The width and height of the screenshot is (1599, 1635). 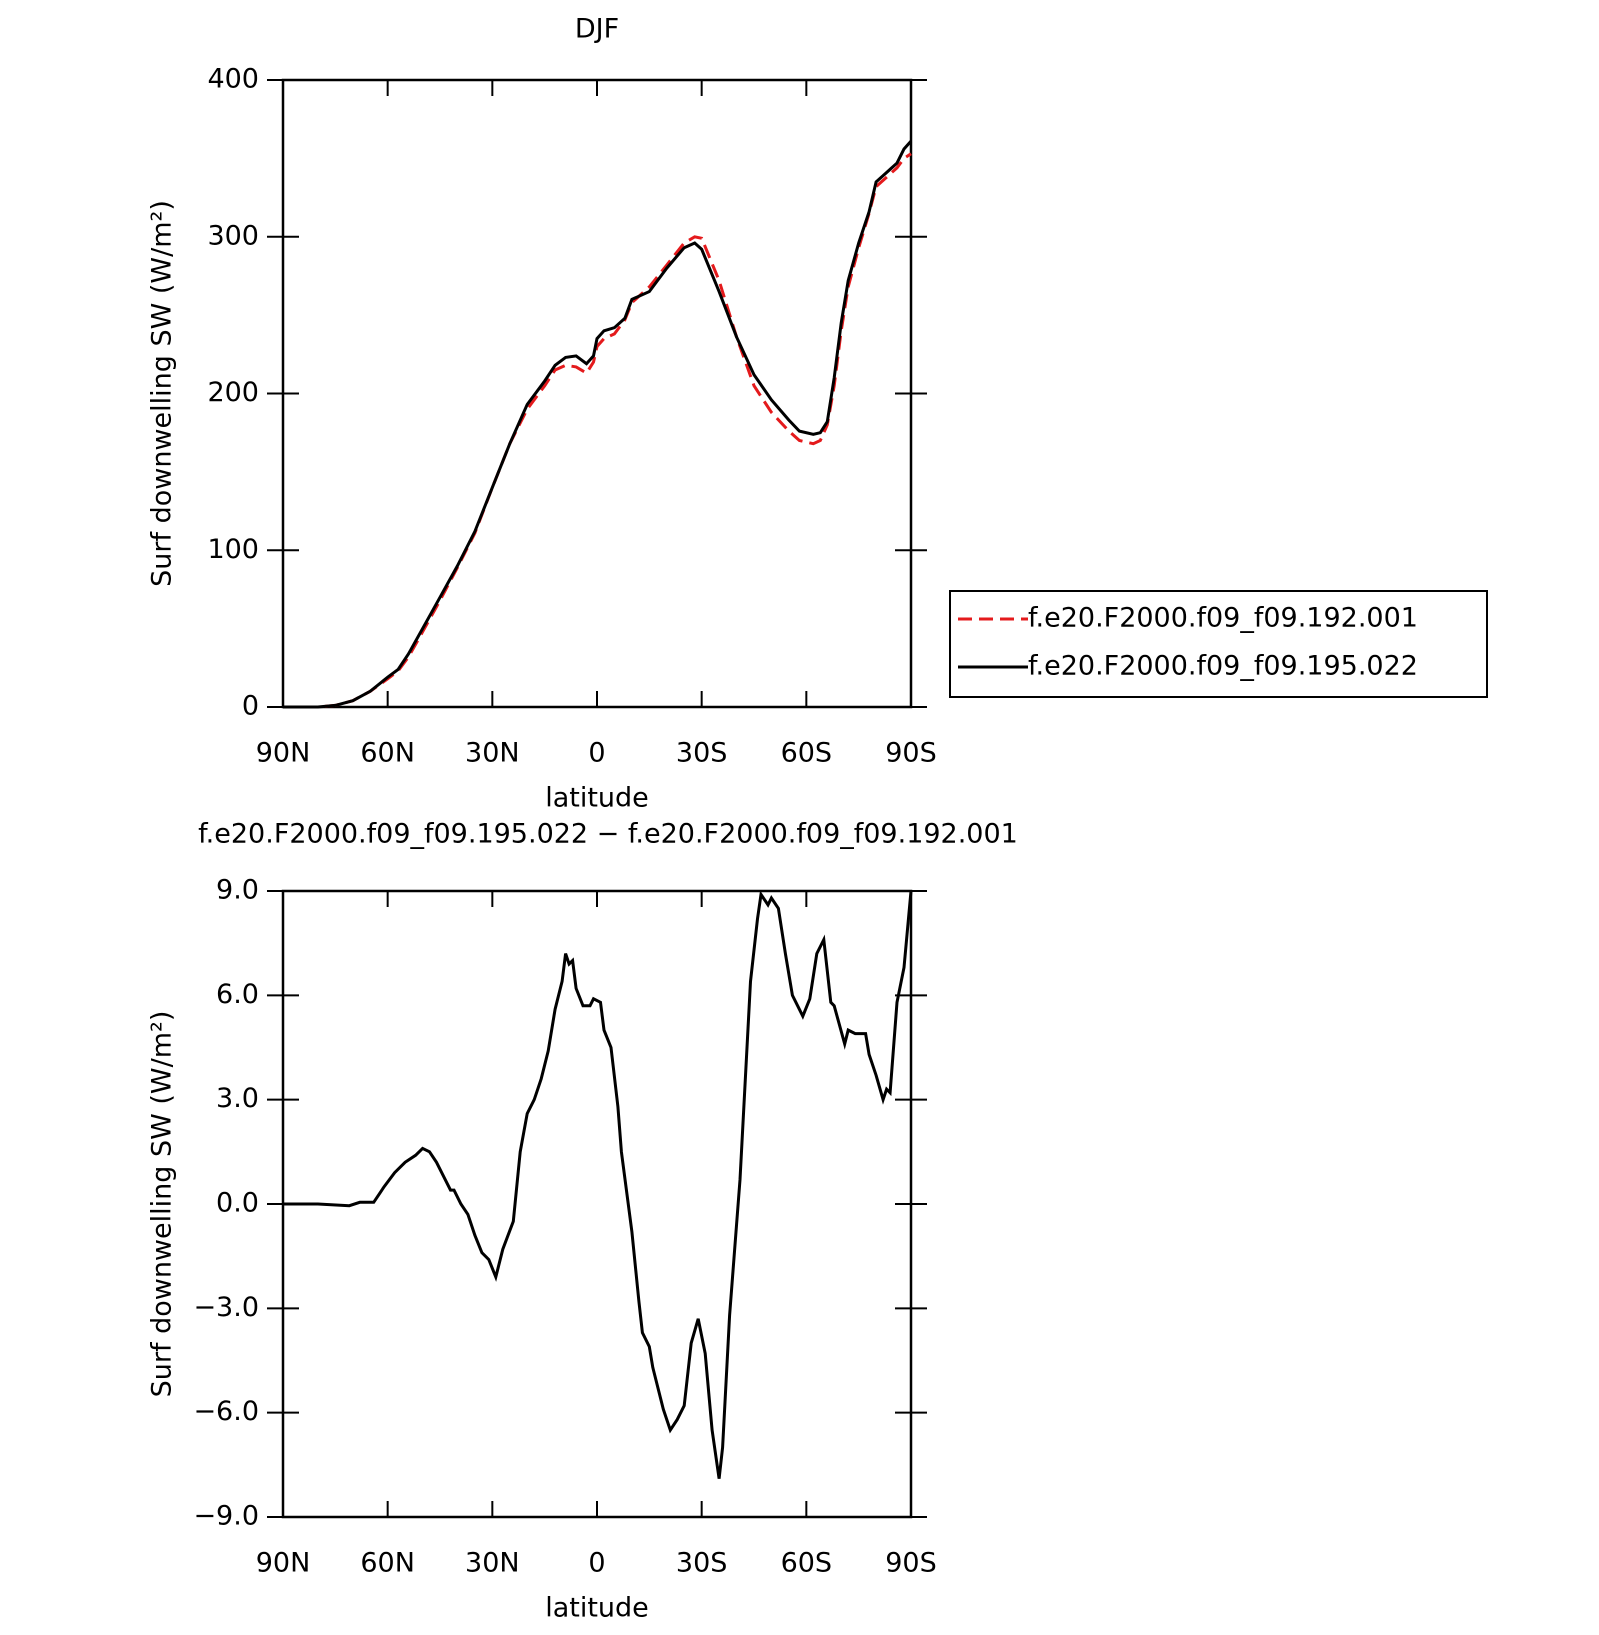 What do you see at coordinates (597, 29) in the screenshot?
I see `chart-title: DJF` at bounding box center [597, 29].